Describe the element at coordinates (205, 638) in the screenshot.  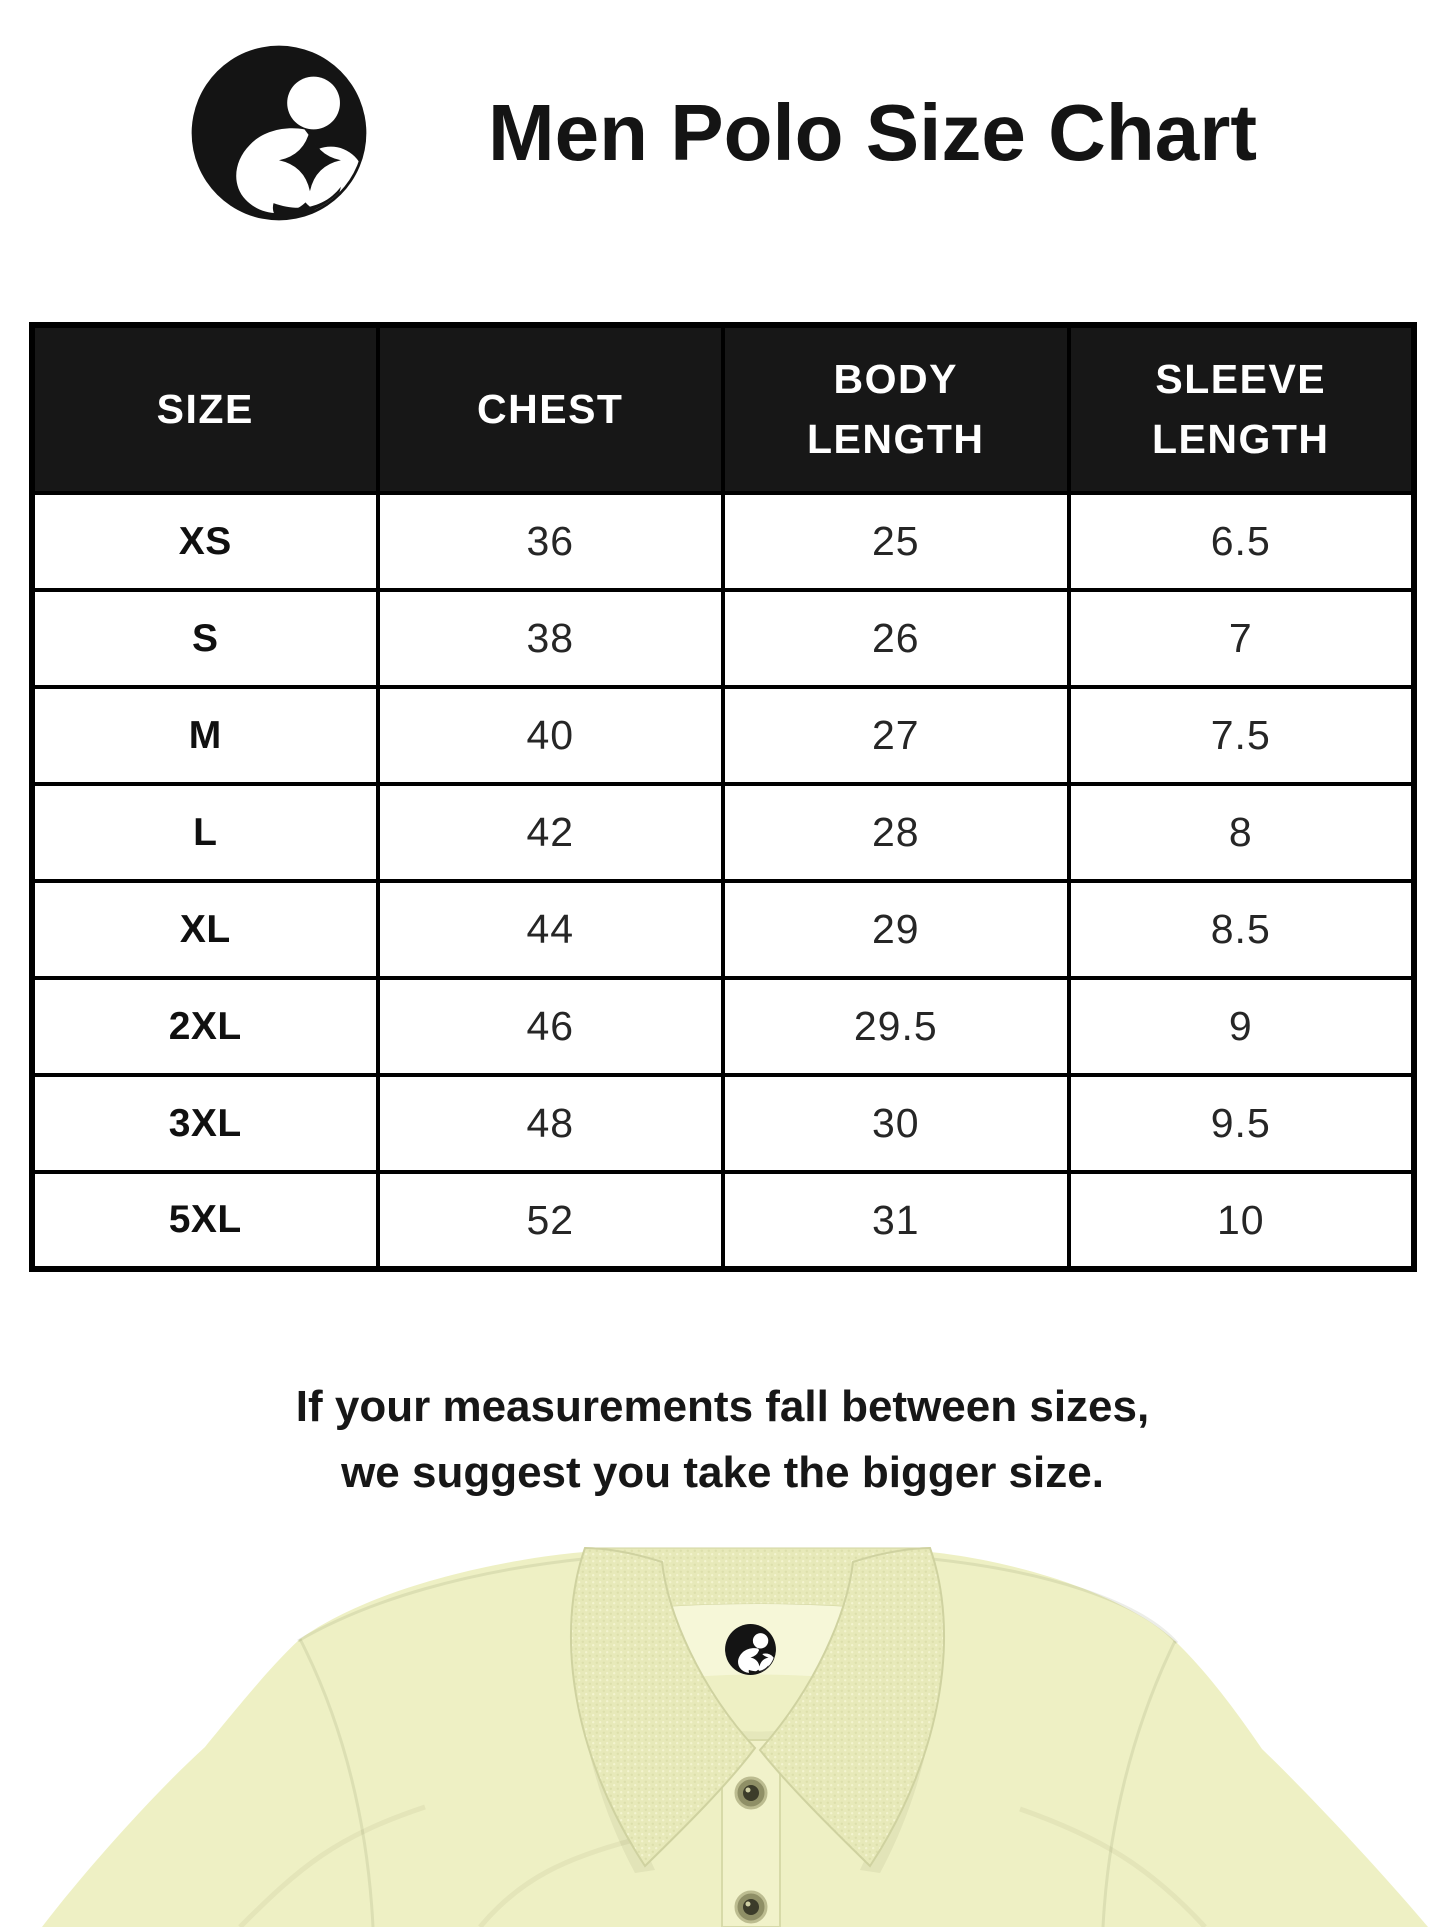
I see `size-cell: S` at that location.